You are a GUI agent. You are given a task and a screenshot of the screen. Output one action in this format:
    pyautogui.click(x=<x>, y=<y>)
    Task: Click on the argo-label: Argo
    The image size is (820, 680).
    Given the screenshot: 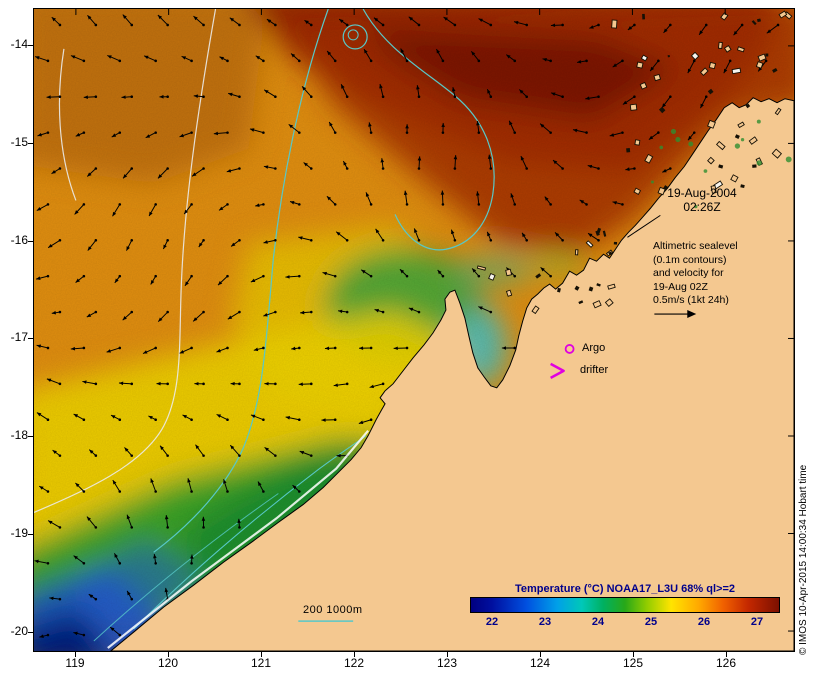 What is the action you would take?
    pyautogui.click(x=594, y=348)
    